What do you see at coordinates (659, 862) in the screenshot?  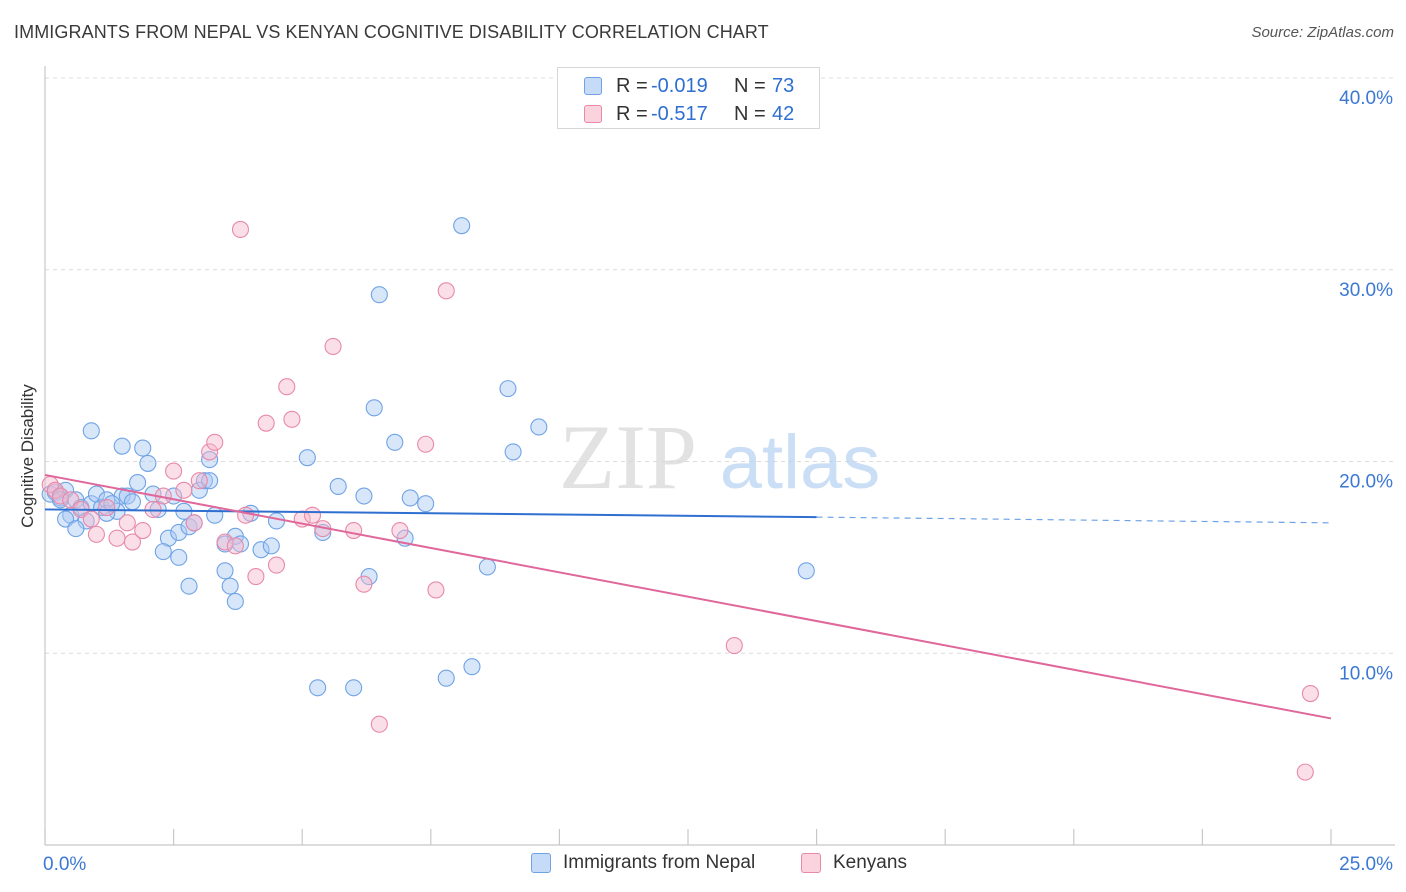 I see `legend-label-nepal: Immigrants from Nepal` at bounding box center [659, 862].